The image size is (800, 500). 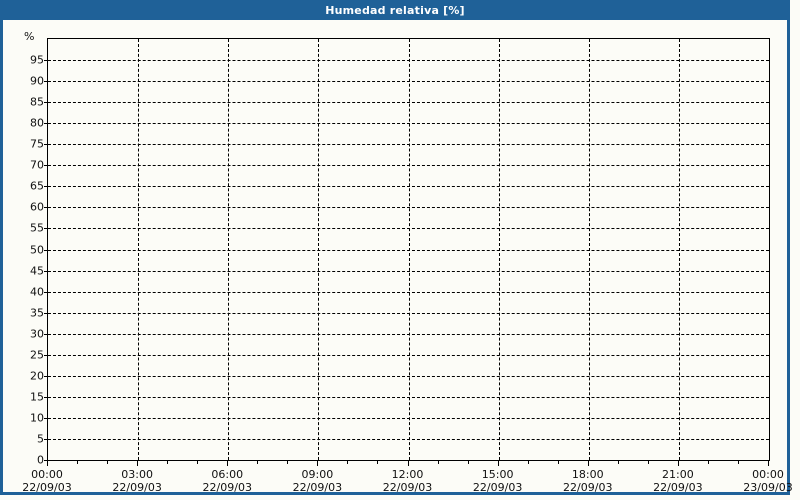 I want to click on x-axis-label-time: 21:00, so click(x=678, y=474).